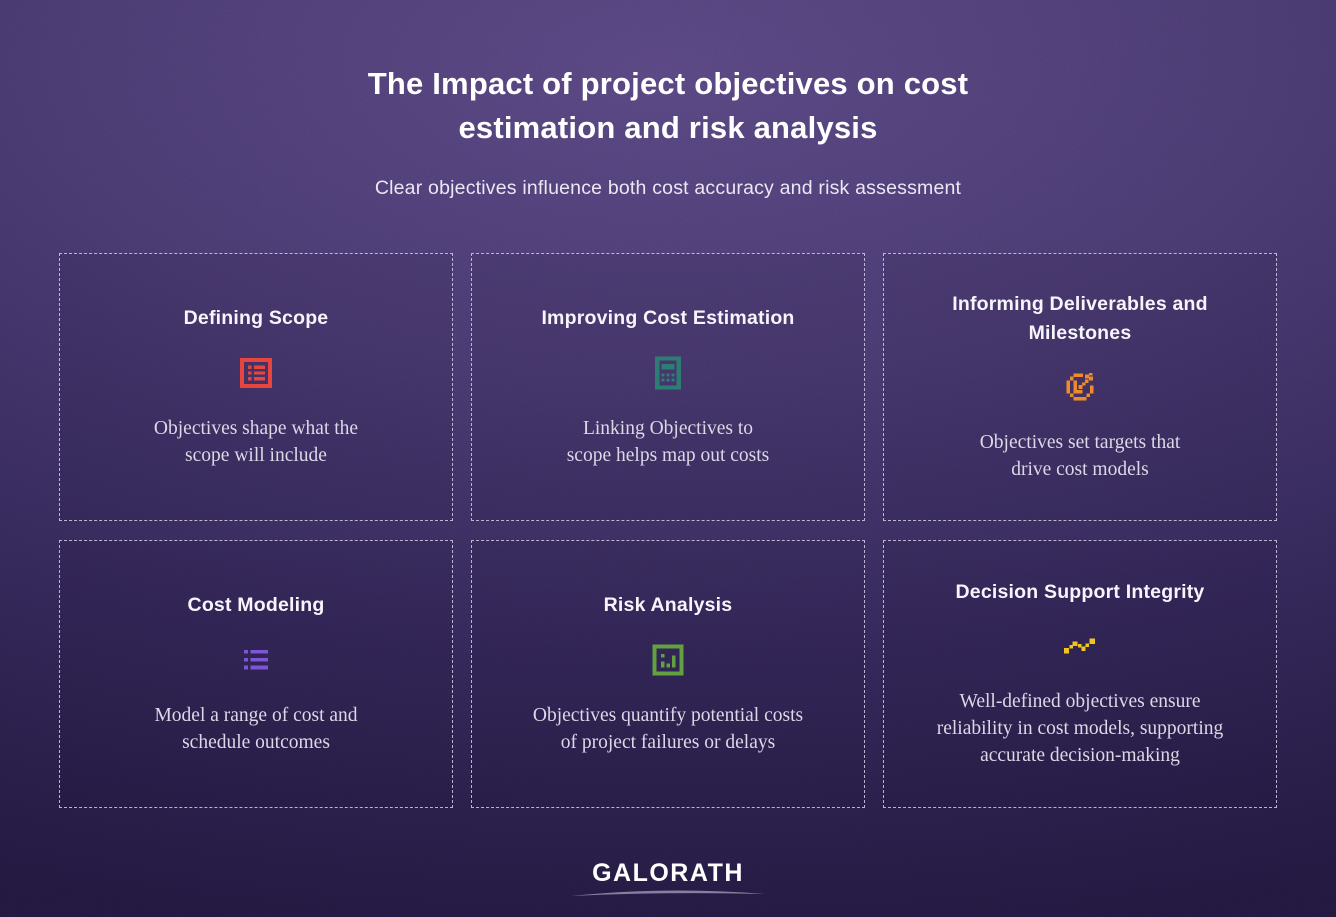  What do you see at coordinates (1080, 592) in the screenshot?
I see `card-title: Decision Support Integrity` at bounding box center [1080, 592].